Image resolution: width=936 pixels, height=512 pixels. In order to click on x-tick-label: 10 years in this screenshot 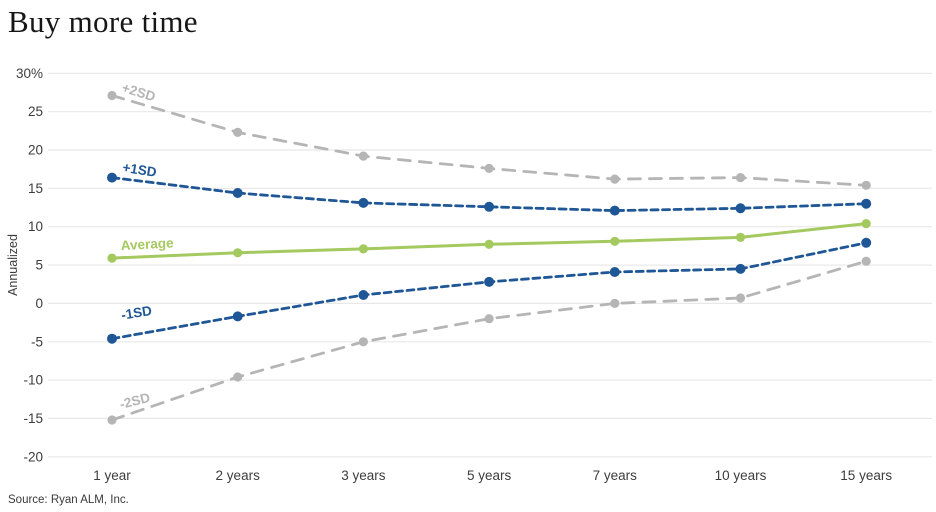, I will do `click(741, 475)`.